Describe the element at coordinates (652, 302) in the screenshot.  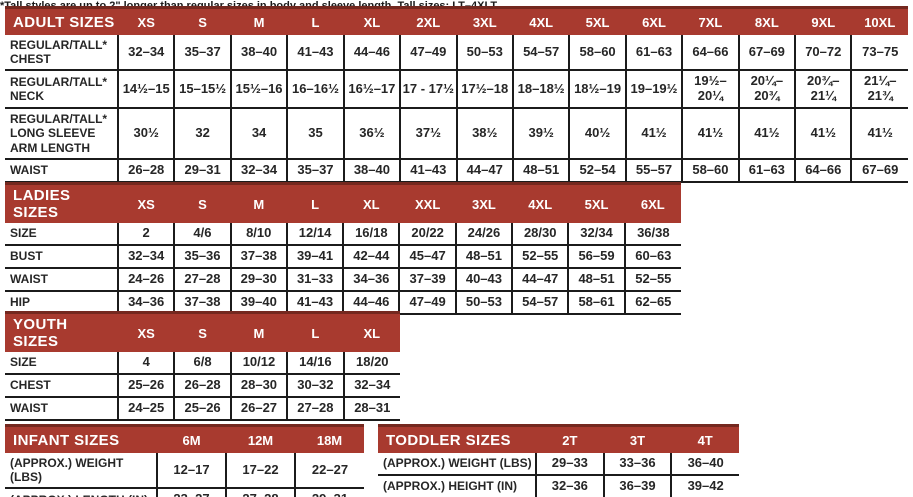
I see `table-cell: 62–65` at that location.